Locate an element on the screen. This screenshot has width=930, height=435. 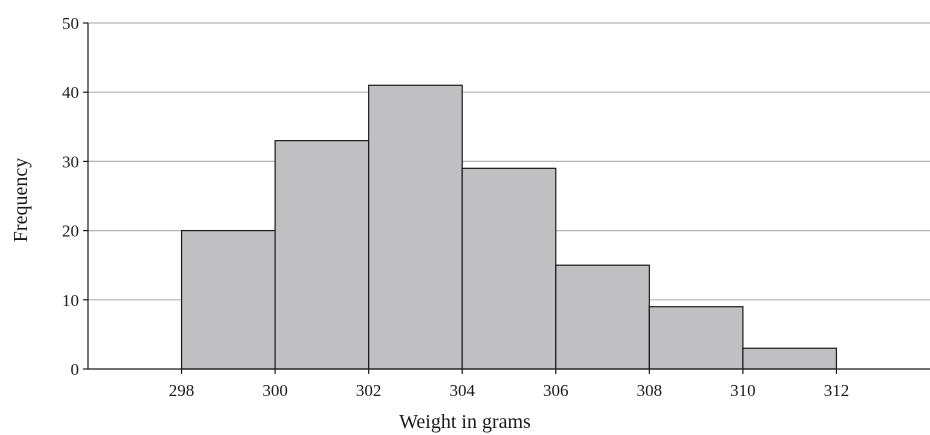
y-axis-title: Frequency is located at coordinates (21, 200).